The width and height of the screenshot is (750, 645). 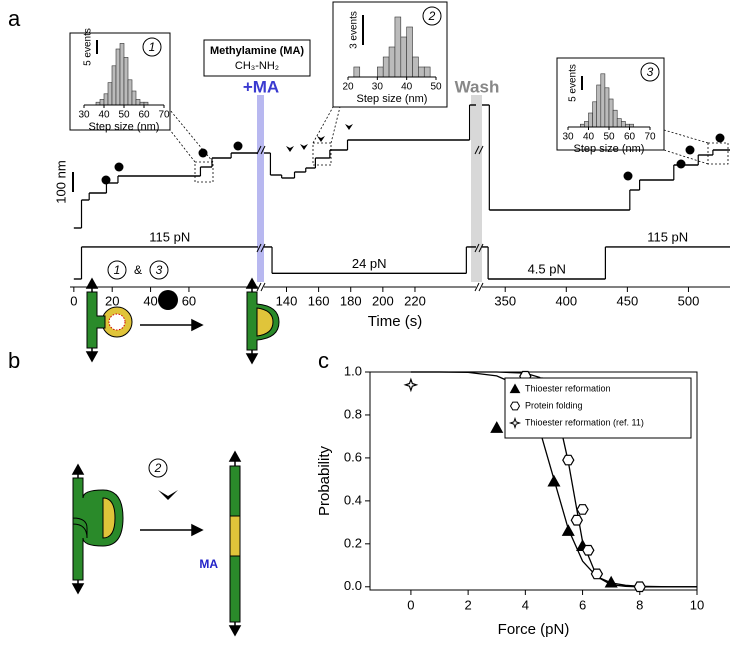 I want to click on panel-label: b, so click(x=14, y=360).